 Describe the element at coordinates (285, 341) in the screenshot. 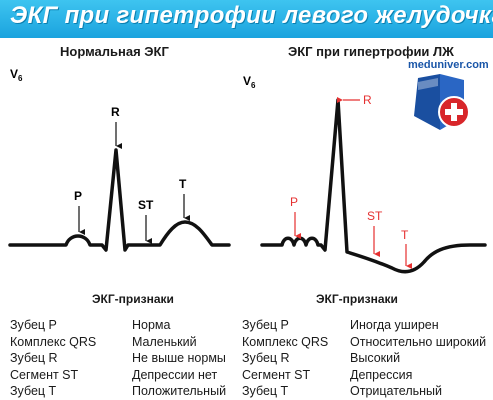

I see `lvh-sign-feature: Комплекс QRS` at that location.